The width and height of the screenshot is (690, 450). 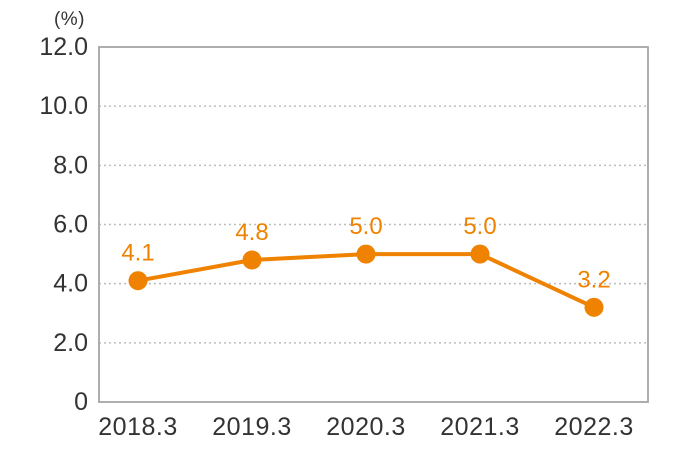 I want to click on y-tick-label: 2.0, so click(x=70, y=343).